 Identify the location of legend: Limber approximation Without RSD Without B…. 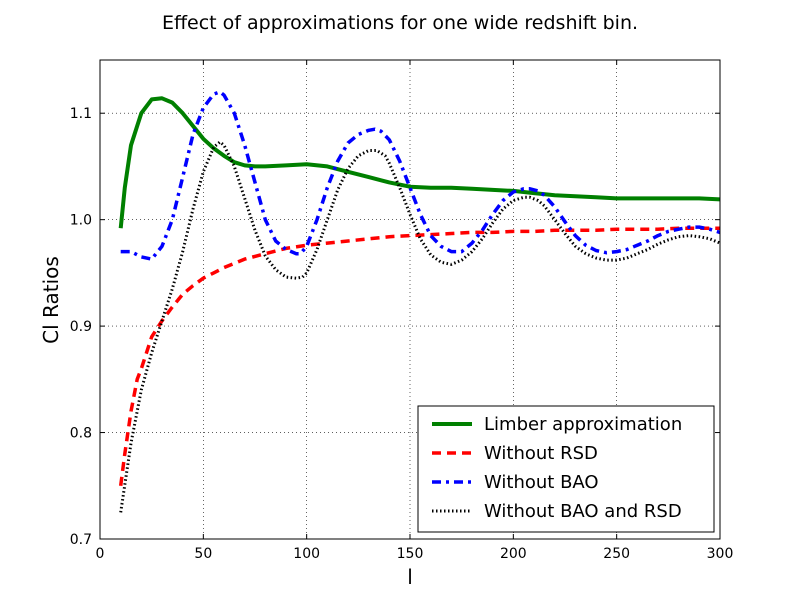
(566, 469).